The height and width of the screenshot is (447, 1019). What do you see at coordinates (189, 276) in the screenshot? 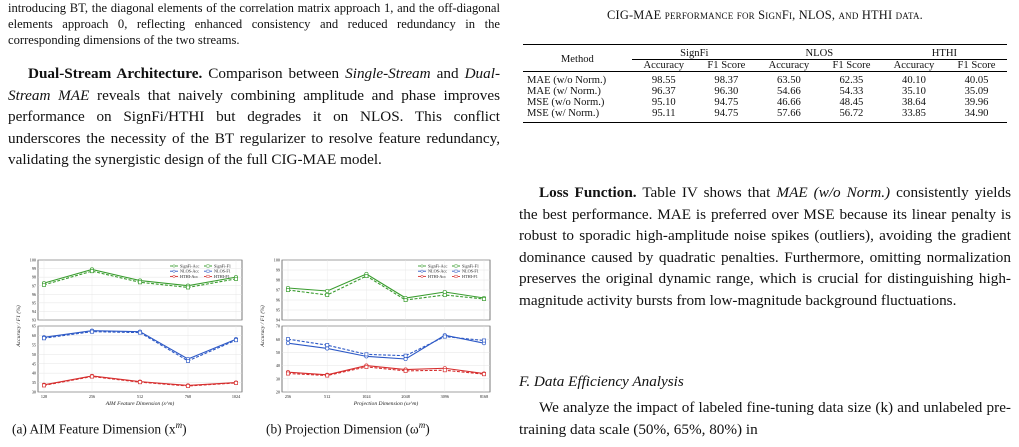
I see `legend-label: HTHI-Acc` at bounding box center [189, 276].